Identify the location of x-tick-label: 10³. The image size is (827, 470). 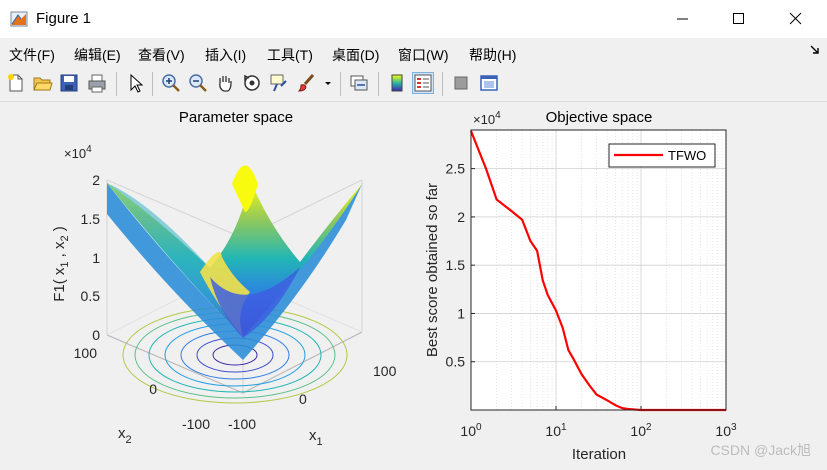
(726, 430).